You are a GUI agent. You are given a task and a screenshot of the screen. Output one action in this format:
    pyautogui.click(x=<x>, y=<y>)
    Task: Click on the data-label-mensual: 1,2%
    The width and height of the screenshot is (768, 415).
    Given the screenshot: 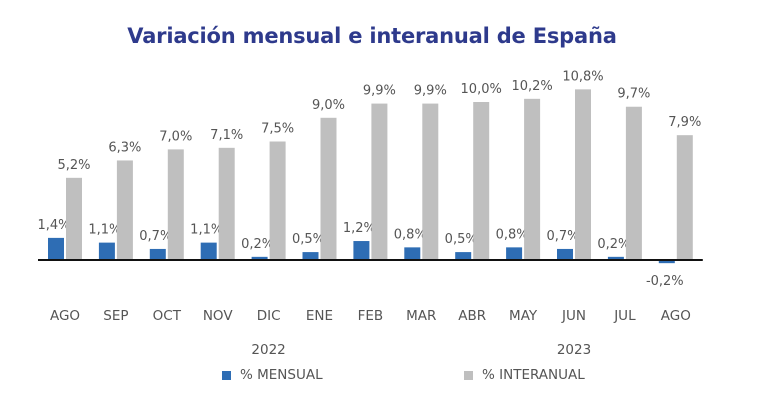 What is the action you would take?
    pyautogui.click(x=359, y=228)
    